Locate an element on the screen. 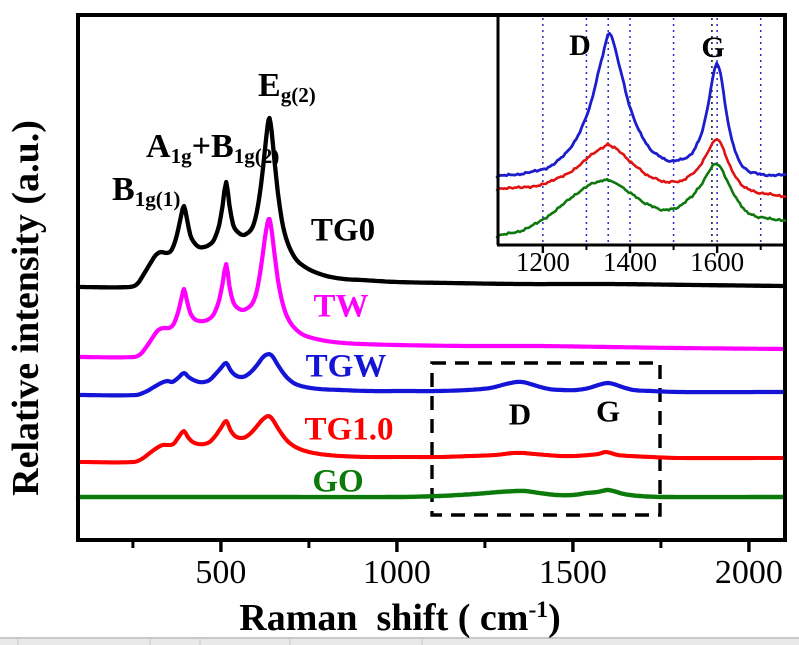 The height and width of the screenshot is (645, 799). curve-go is located at coordinates (431, 493).